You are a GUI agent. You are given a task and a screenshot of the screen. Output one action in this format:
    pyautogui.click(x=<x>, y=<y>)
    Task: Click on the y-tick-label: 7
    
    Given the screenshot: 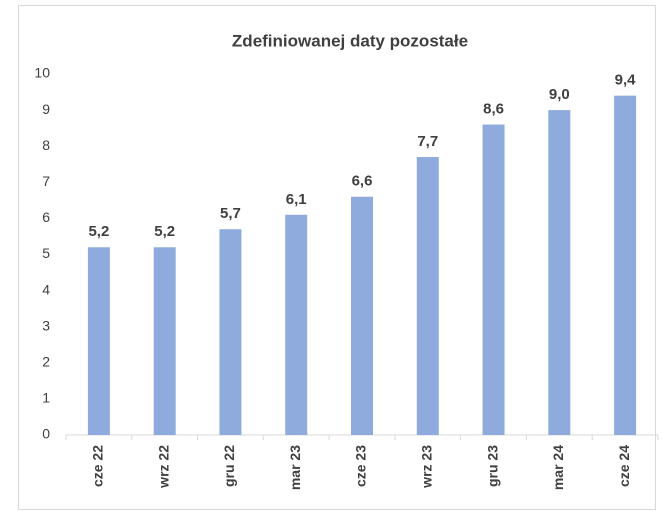 What is the action you would take?
    pyautogui.click(x=46, y=181)
    